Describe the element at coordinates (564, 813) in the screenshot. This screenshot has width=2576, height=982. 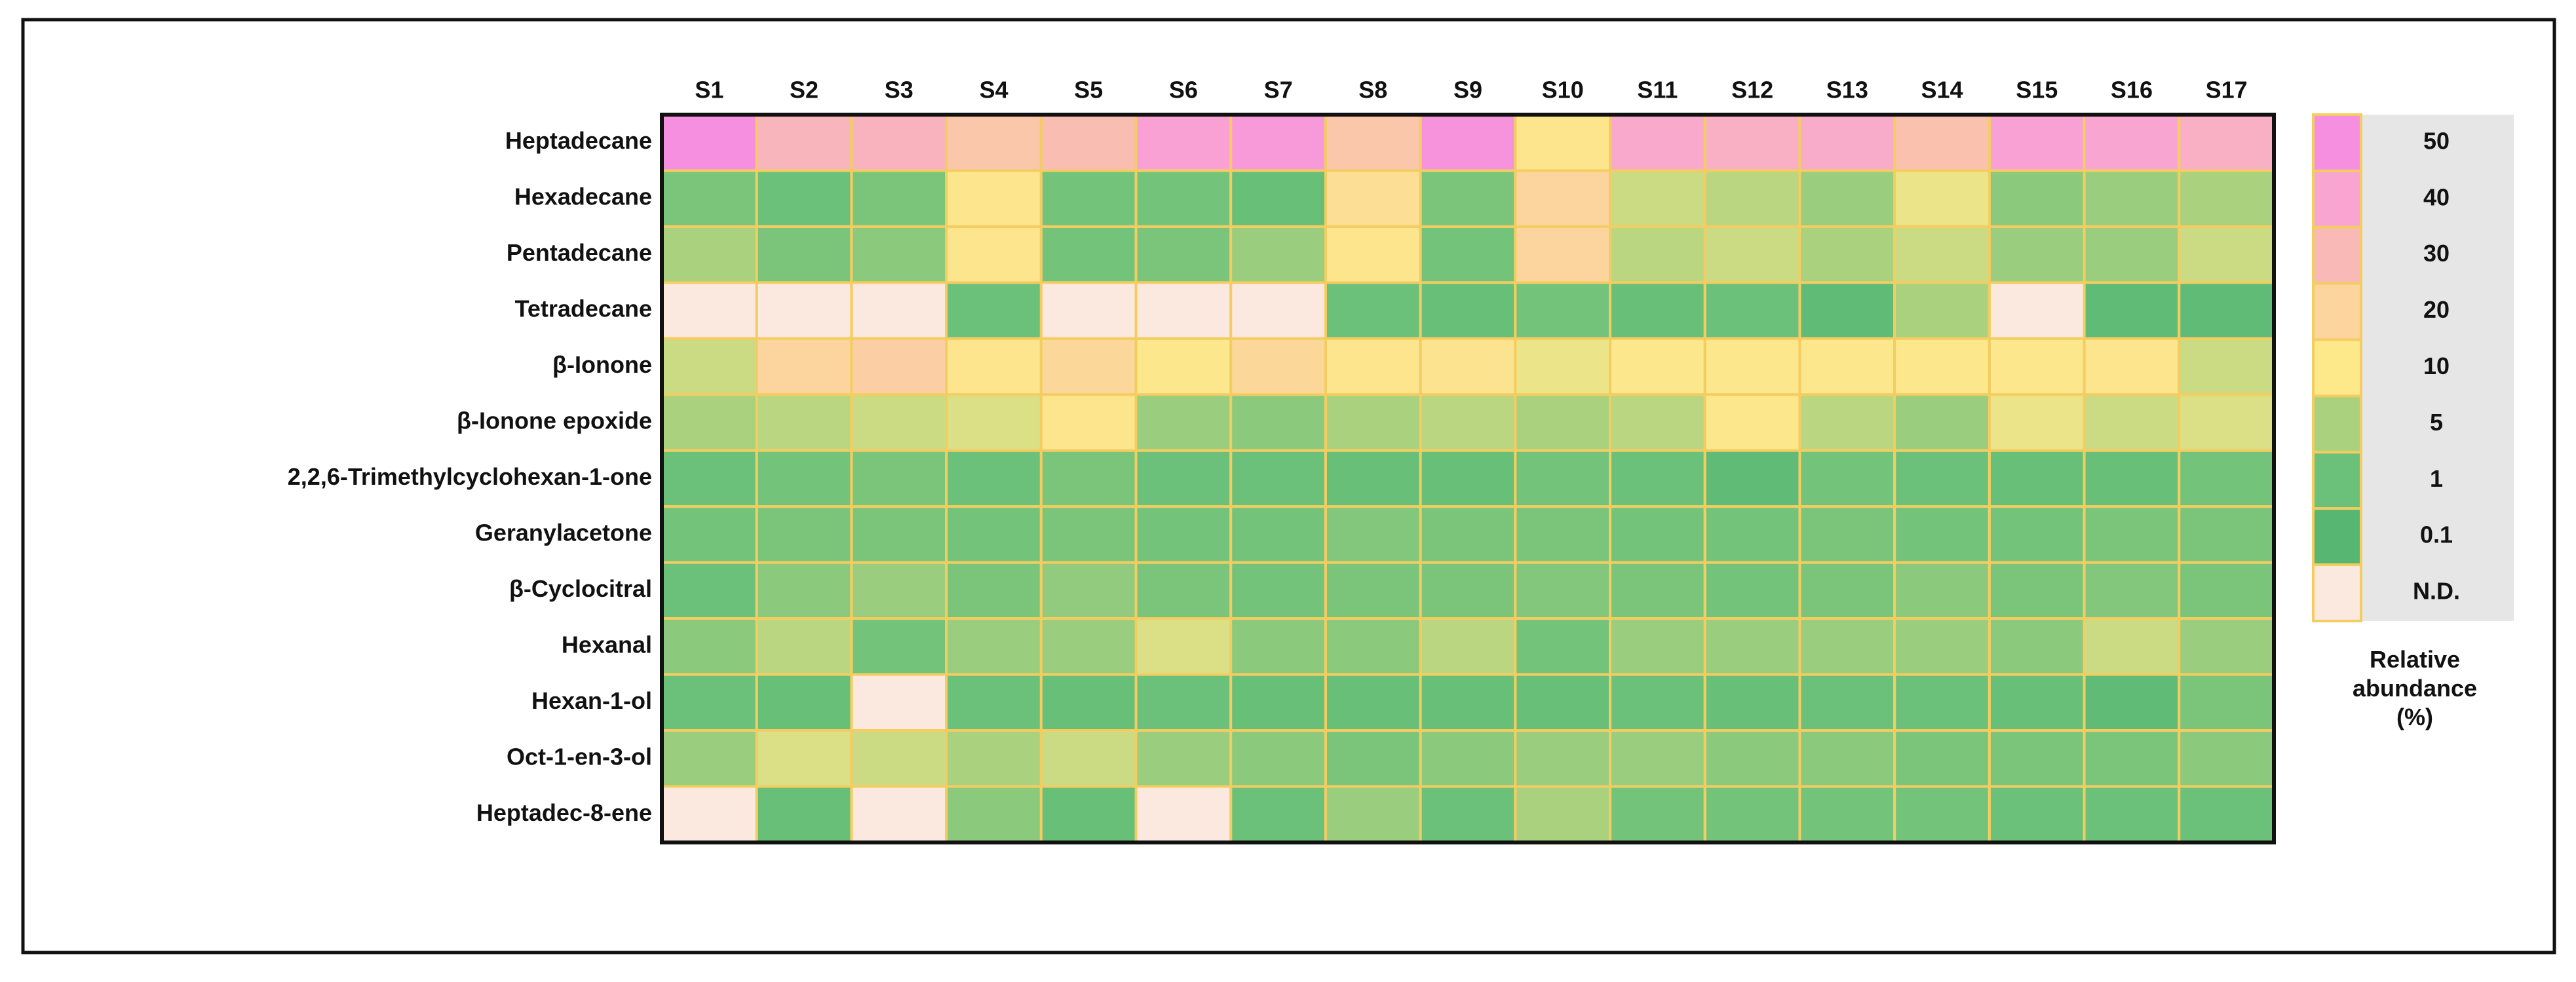
I see `row-label: Heptadec-8-ene` at that location.